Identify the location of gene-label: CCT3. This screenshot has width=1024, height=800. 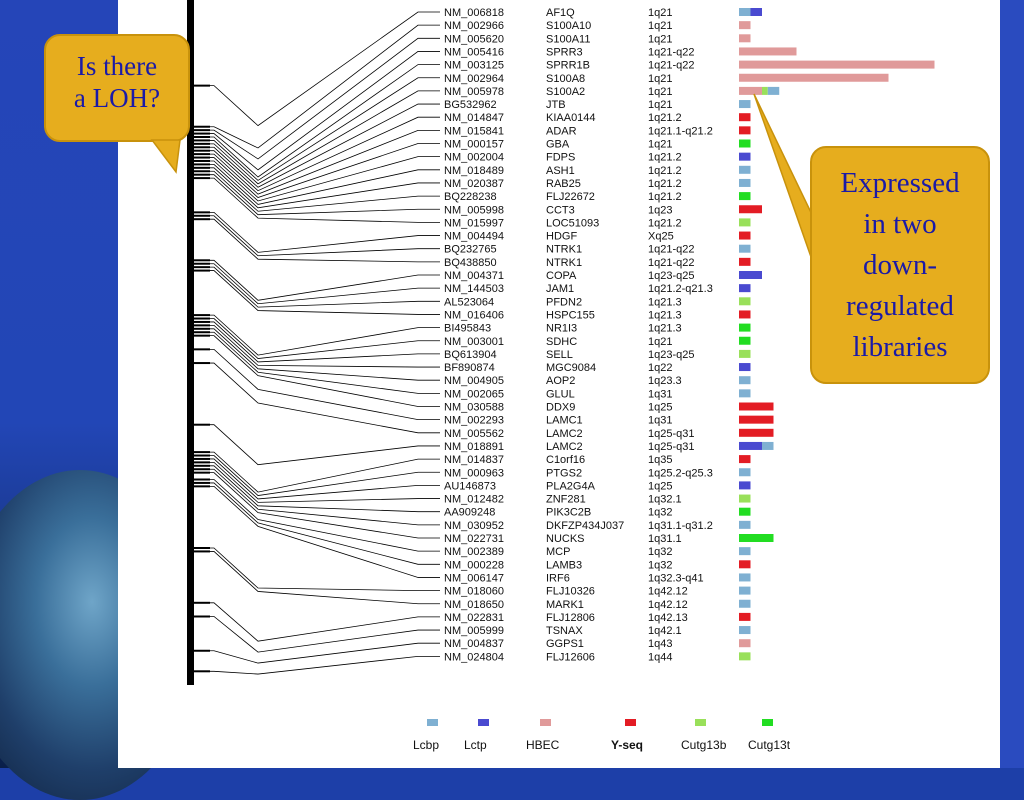
(560, 210).